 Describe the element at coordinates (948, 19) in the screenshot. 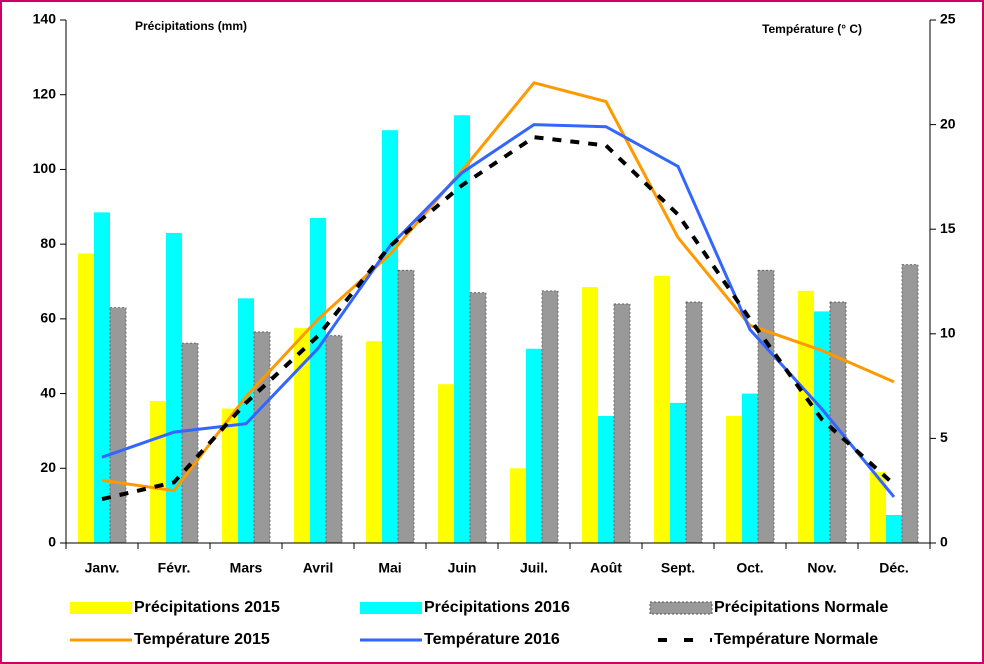

I see `y2-tick-label: 25` at that location.